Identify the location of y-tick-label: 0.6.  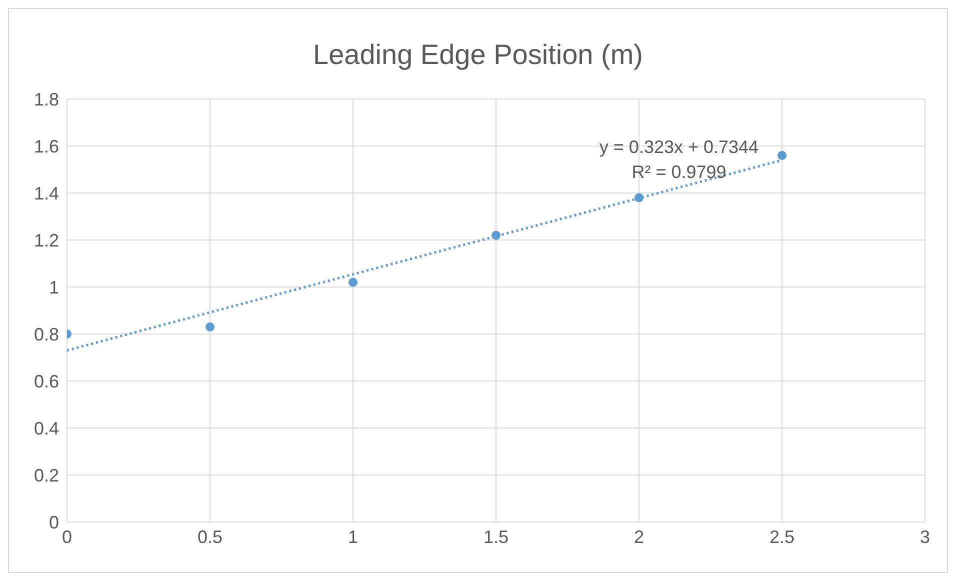
(46, 381).